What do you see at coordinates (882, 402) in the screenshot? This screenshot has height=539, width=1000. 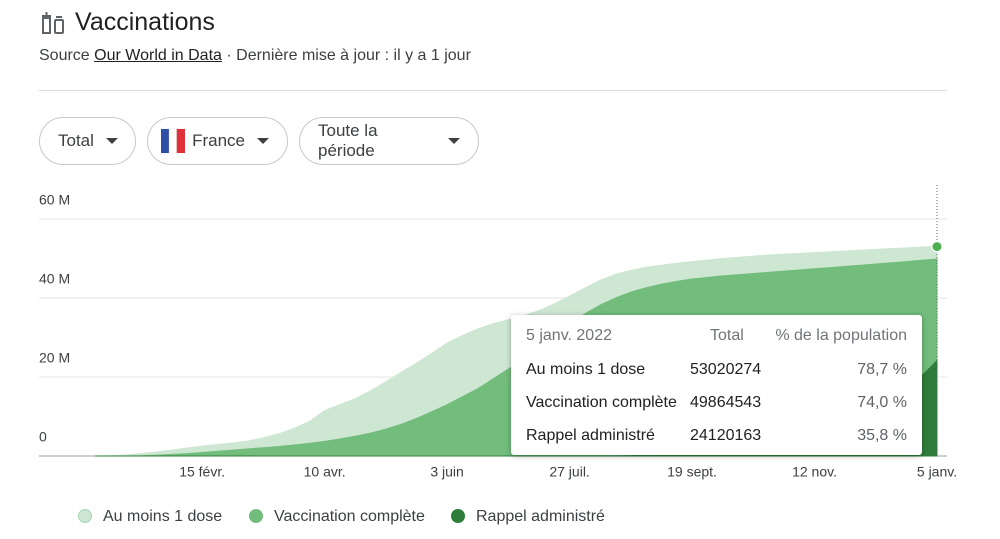 I see `tooltip-percent: 74,0 %` at bounding box center [882, 402].